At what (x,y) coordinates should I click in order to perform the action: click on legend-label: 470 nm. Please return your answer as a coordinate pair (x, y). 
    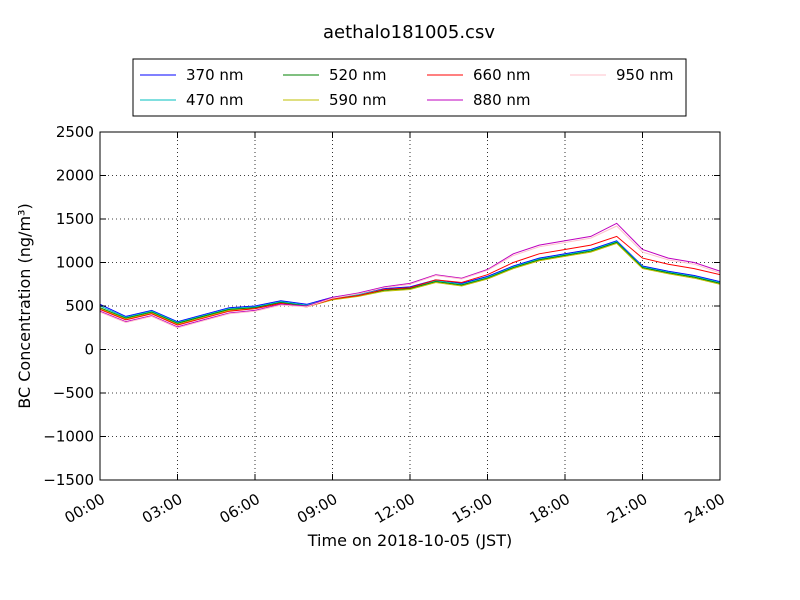
    Looking at the image, I should click on (215, 100).